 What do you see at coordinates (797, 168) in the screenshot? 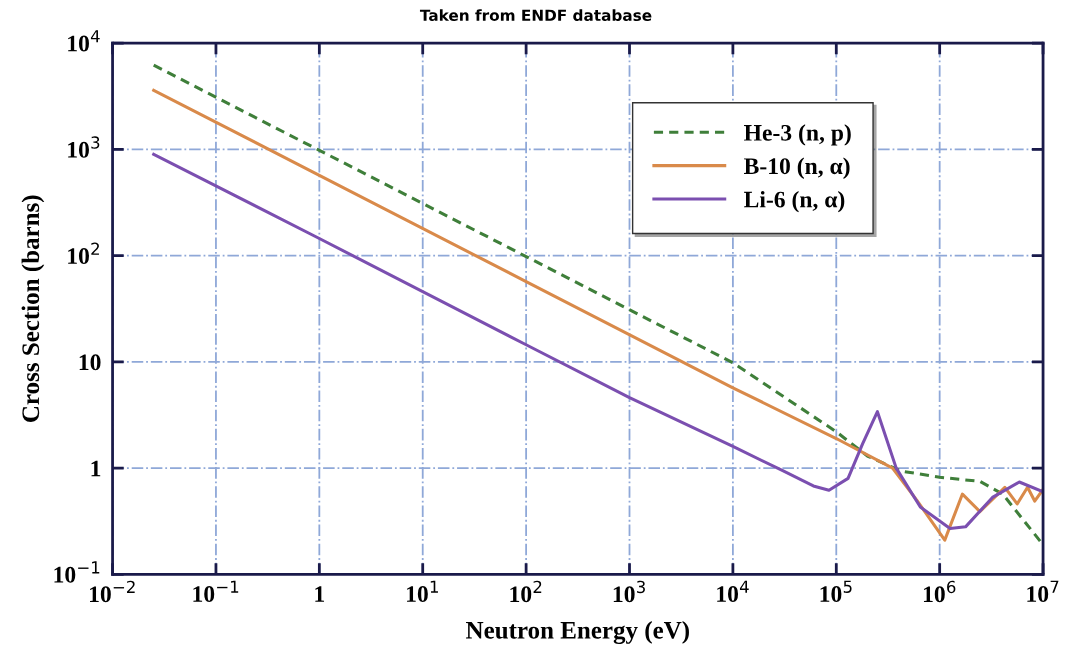
I see `legend-label: B-10 (n, α)` at bounding box center [797, 168].